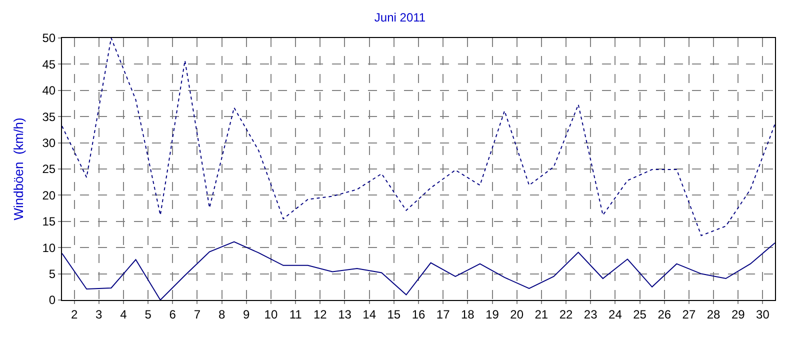 This screenshot has width=800, height=350. I want to click on x-tick-label: 6, so click(172, 314).